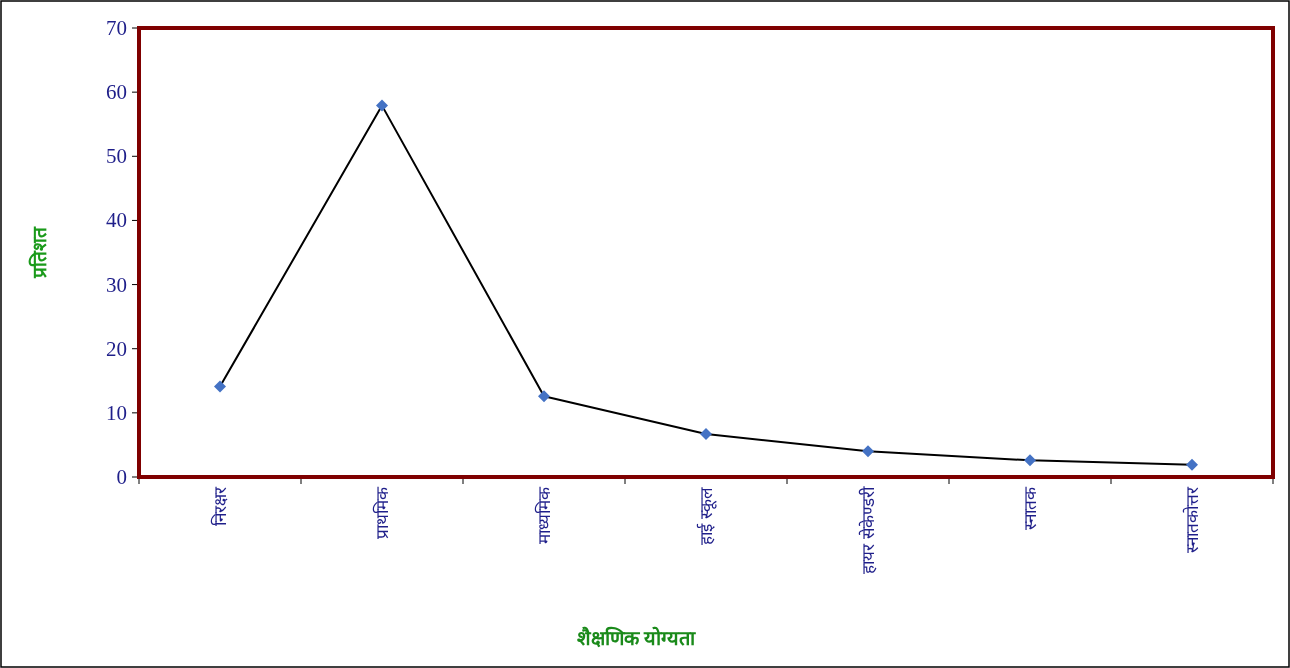  Describe the element at coordinates (544, 515) in the screenshot. I see `x-tick-label: माध्यमिक` at that location.